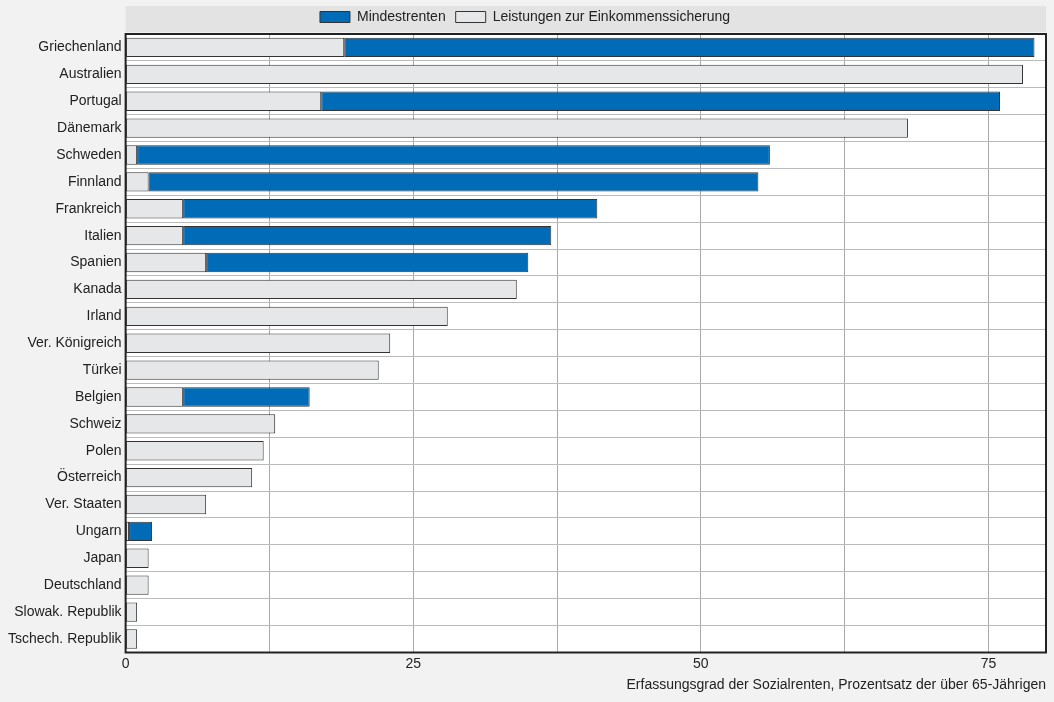 This screenshot has height=702, width=1054. What do you see at coordinates (83, 503) in the screenshot?
I see `y-tick-label: Ver. Staaten` at bounding box center [83, 503].